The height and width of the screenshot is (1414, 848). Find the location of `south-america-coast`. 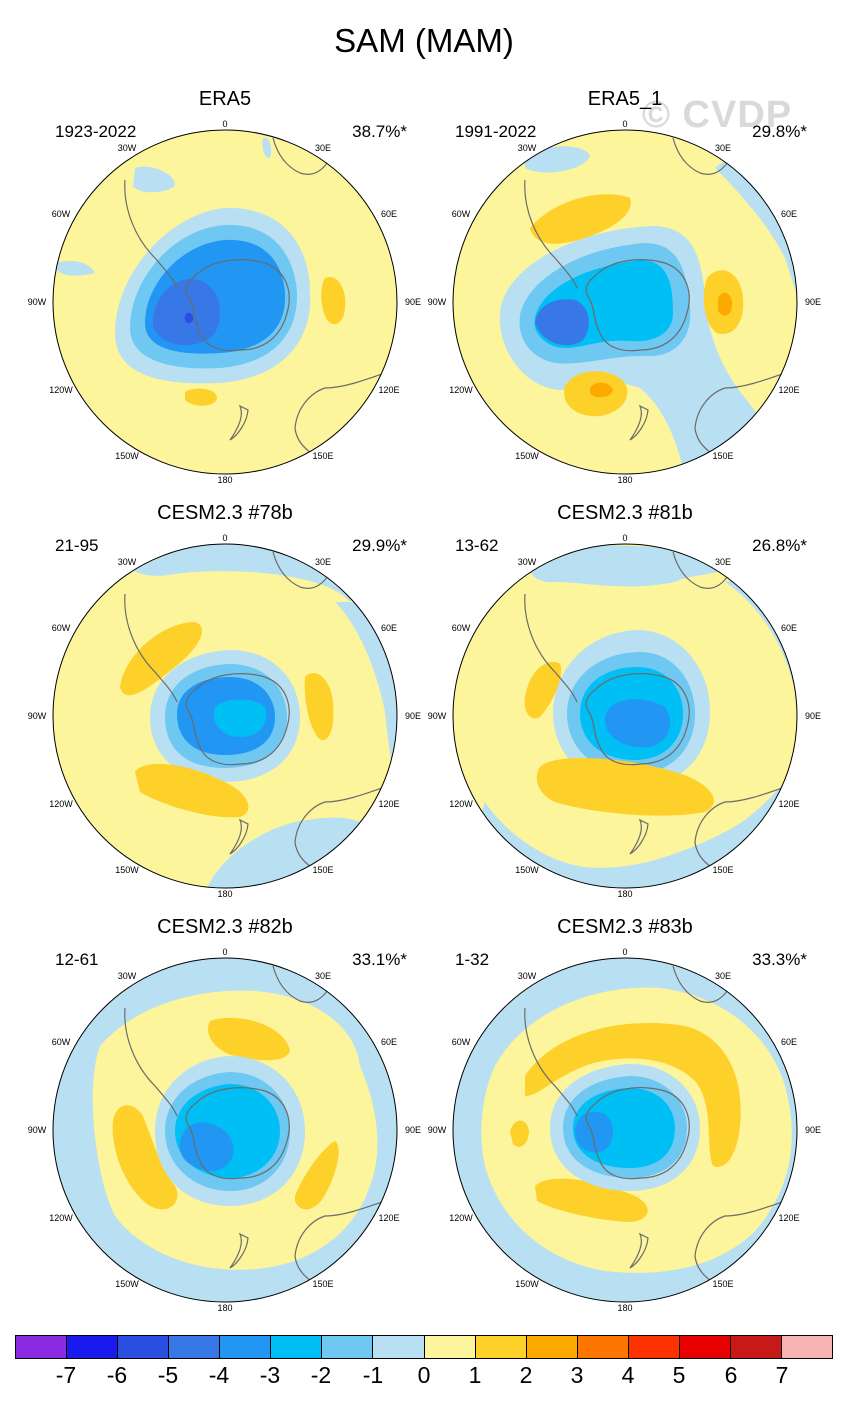

south-america-coast is located at coordinates (151, 234).